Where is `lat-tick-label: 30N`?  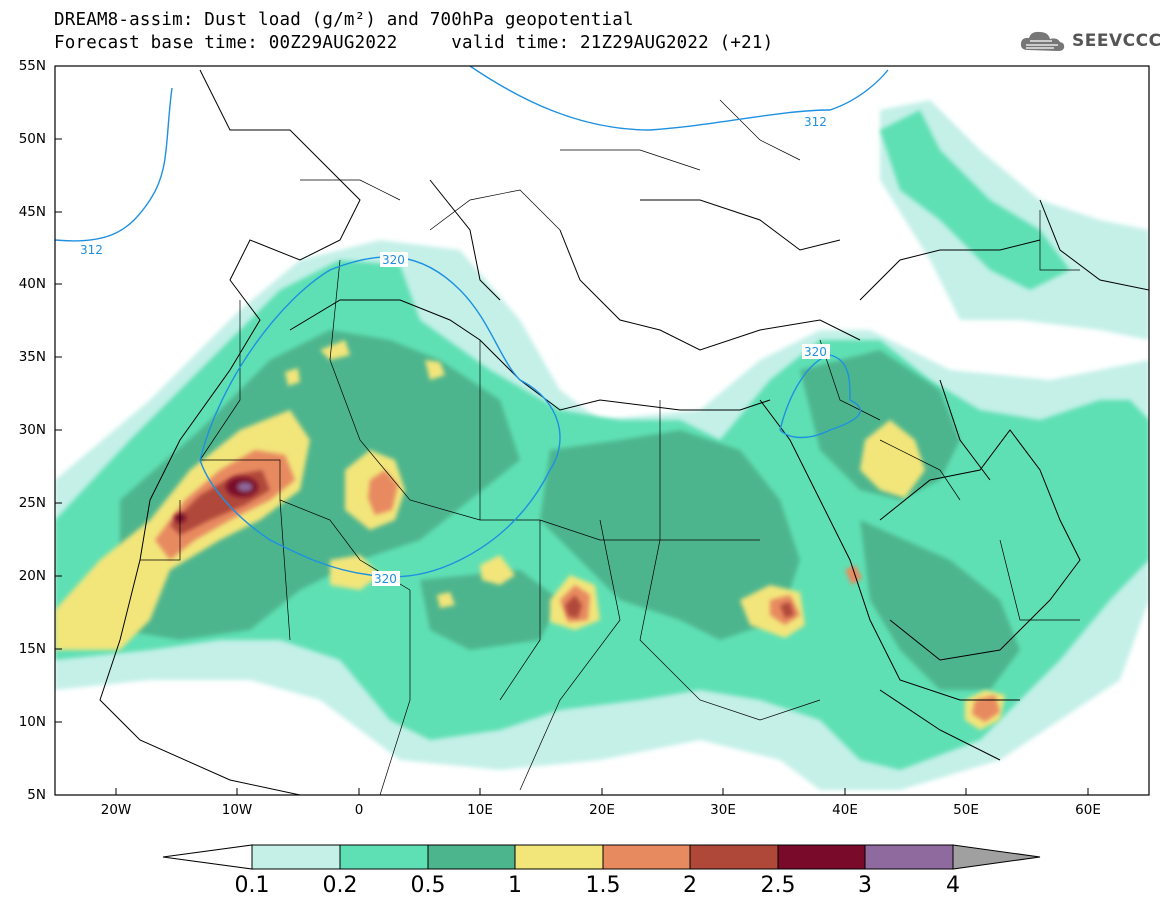 lat-tick-label: 30N is located at coordinates (32, 430).